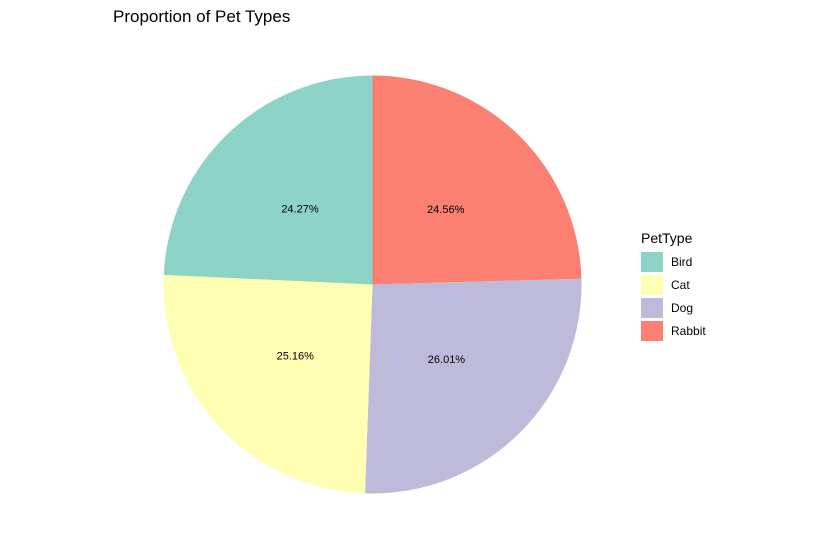 Image resolution: width=821 pixels, height=546 pixels. I want to click on slice-label-dog: 26.01%, so click(447, 360).